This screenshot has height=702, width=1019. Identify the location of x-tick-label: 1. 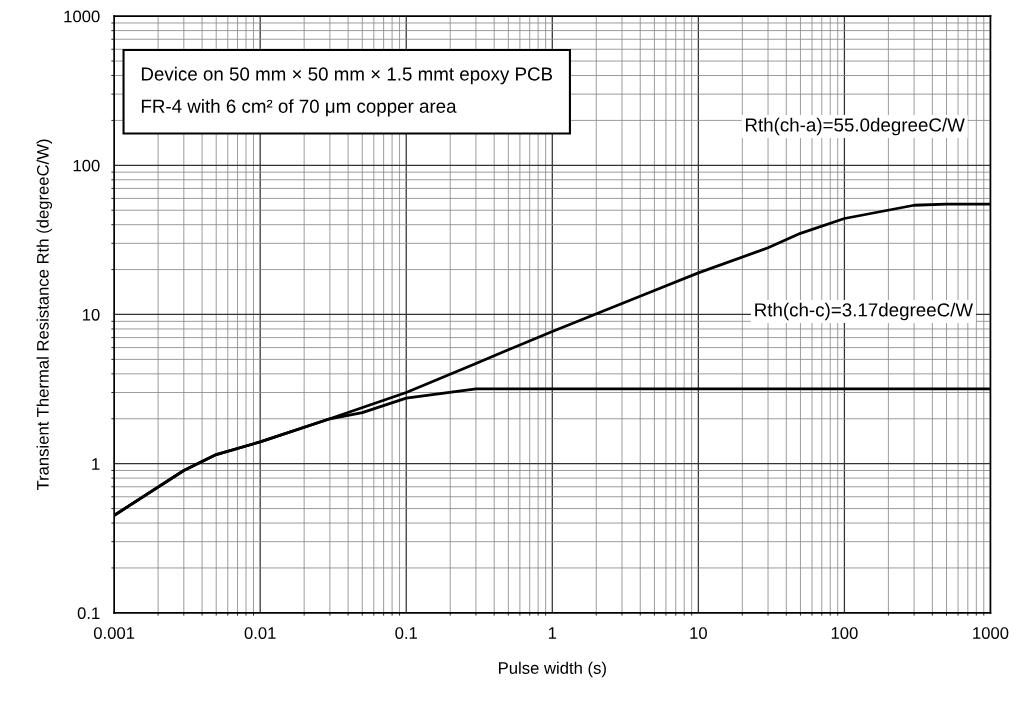
(552, 633).